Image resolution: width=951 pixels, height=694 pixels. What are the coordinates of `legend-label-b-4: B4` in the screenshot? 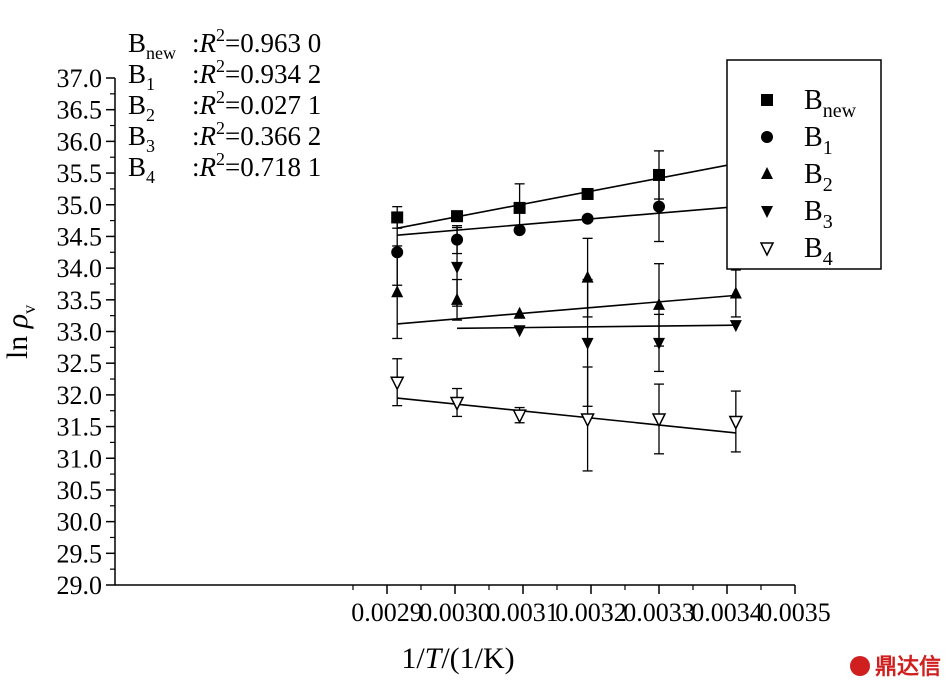 It's located at (818, 251).